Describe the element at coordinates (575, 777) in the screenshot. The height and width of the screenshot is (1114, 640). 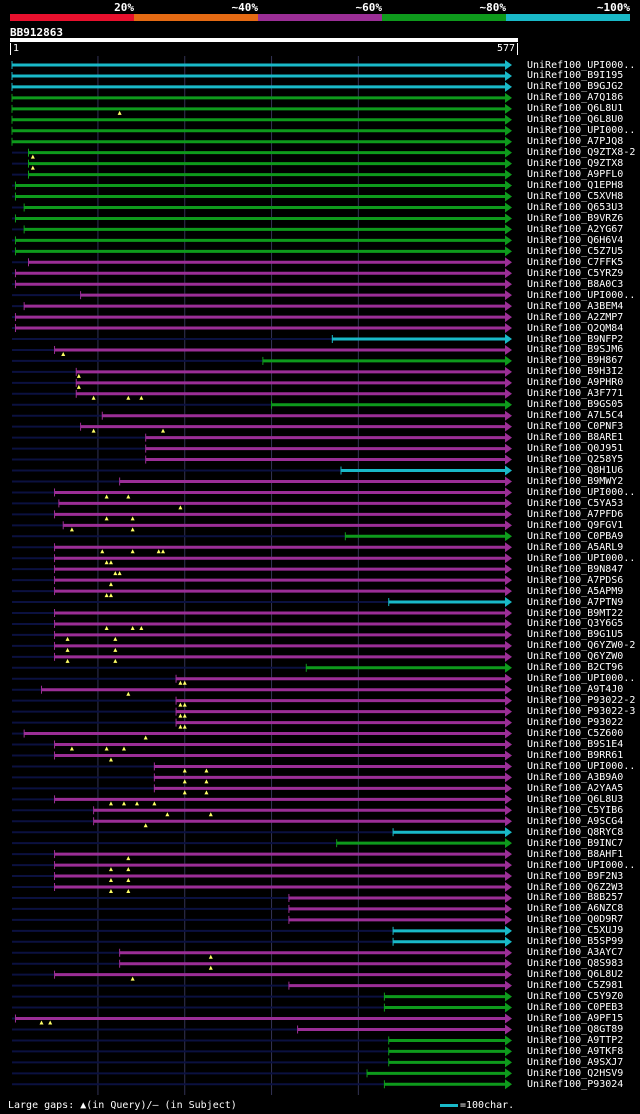
I see `hit-label: UniRef100_A3B9A0` at that location.